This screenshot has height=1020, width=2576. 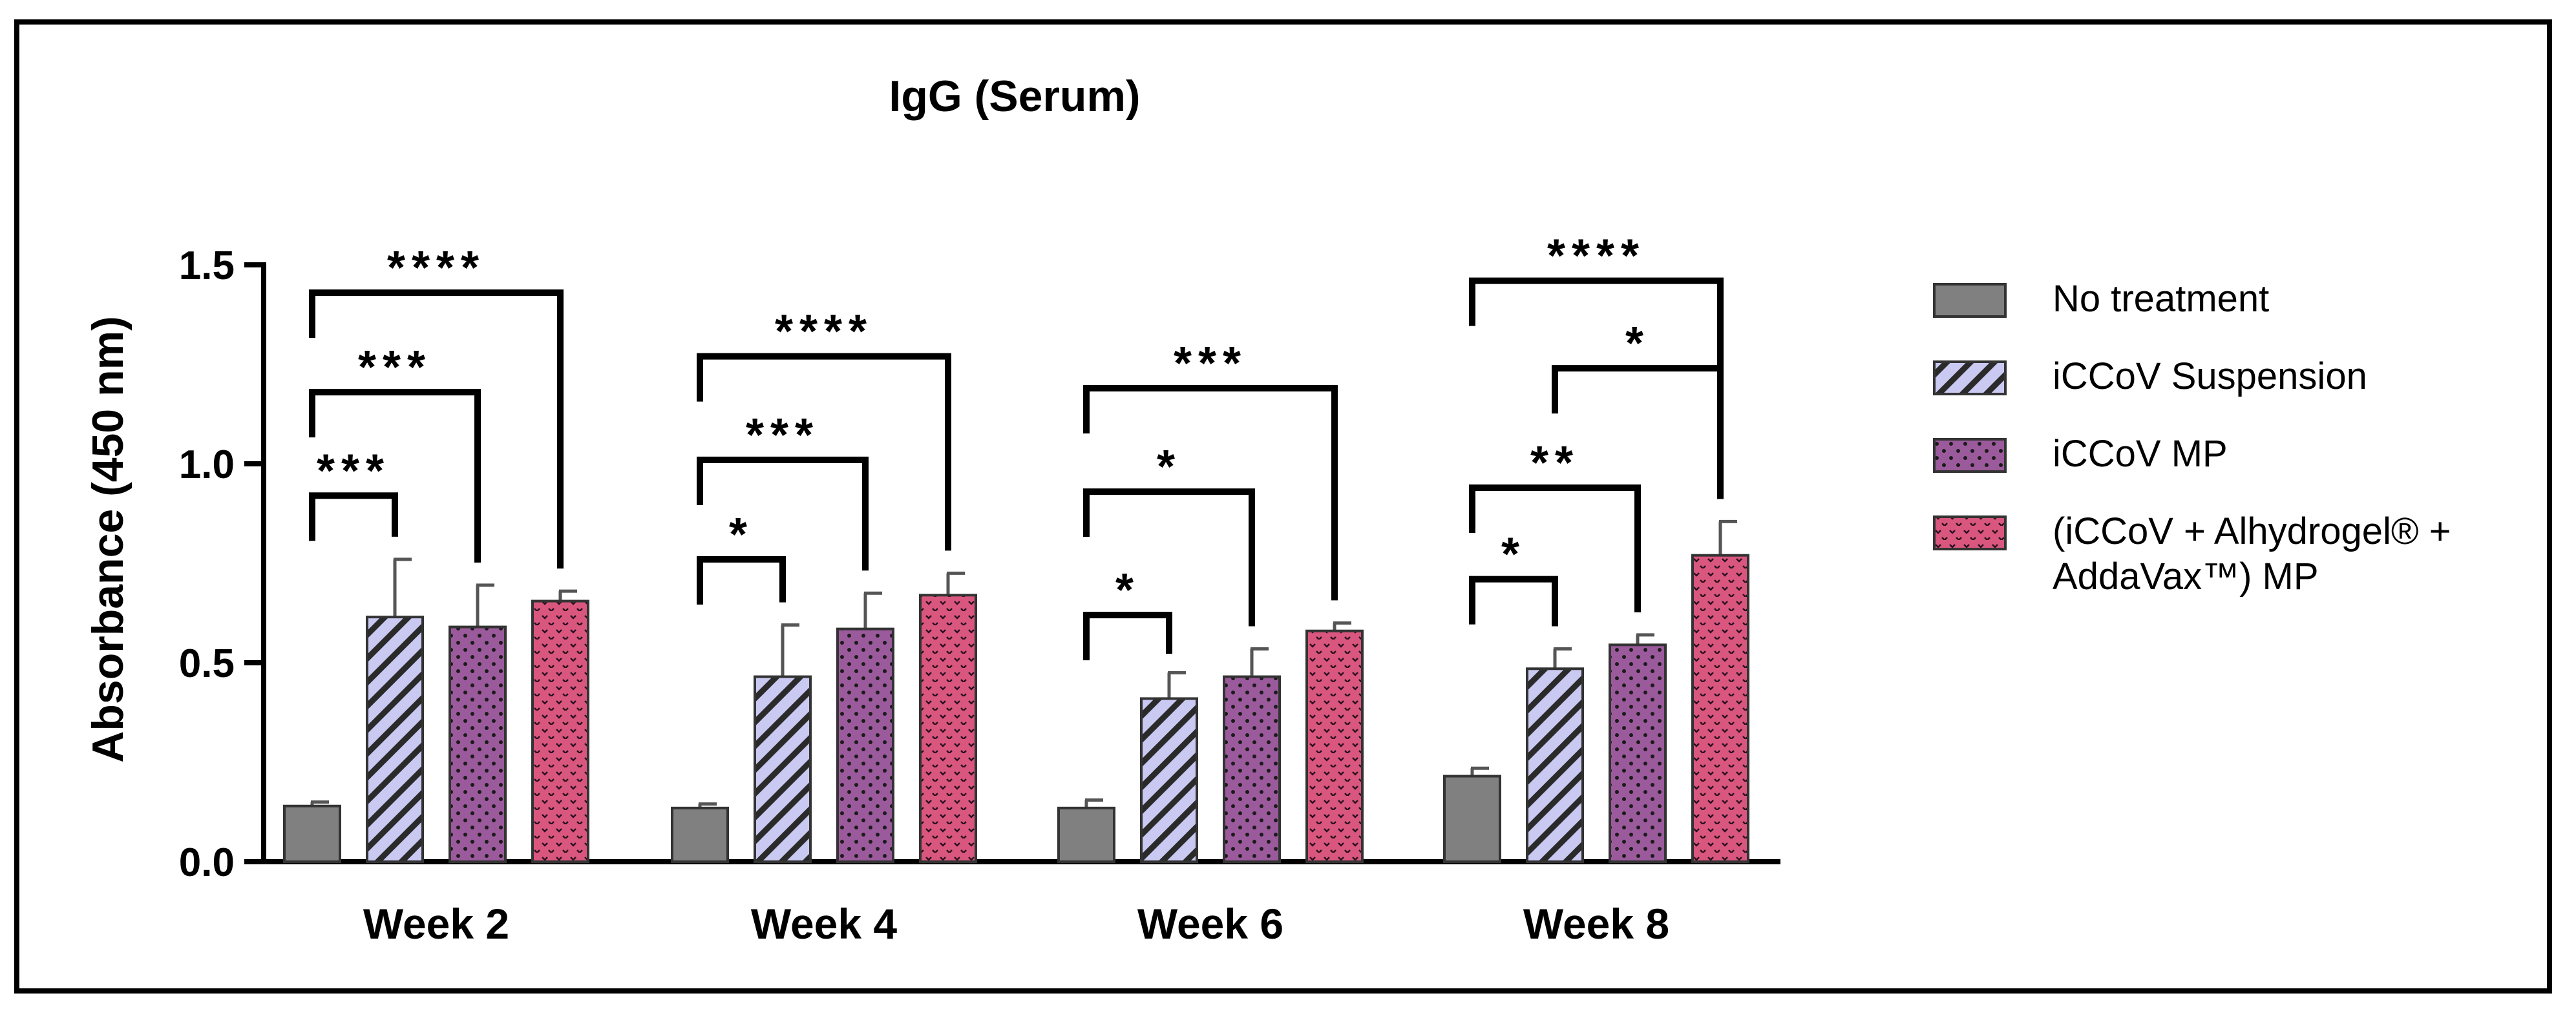 What do you see at coordinates (1554, 463) in the screenshot?
I see `significance-label: **` at bounding box center [1554, 463].